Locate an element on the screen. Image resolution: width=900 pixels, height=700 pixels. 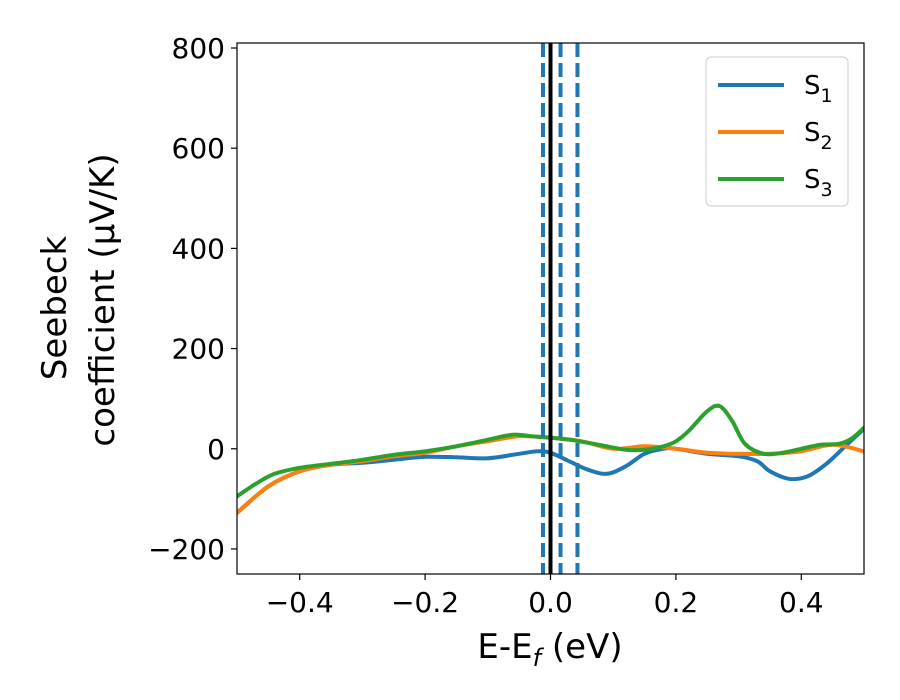
x-tick-label: 0.4 is located at coordinates (801, 602).